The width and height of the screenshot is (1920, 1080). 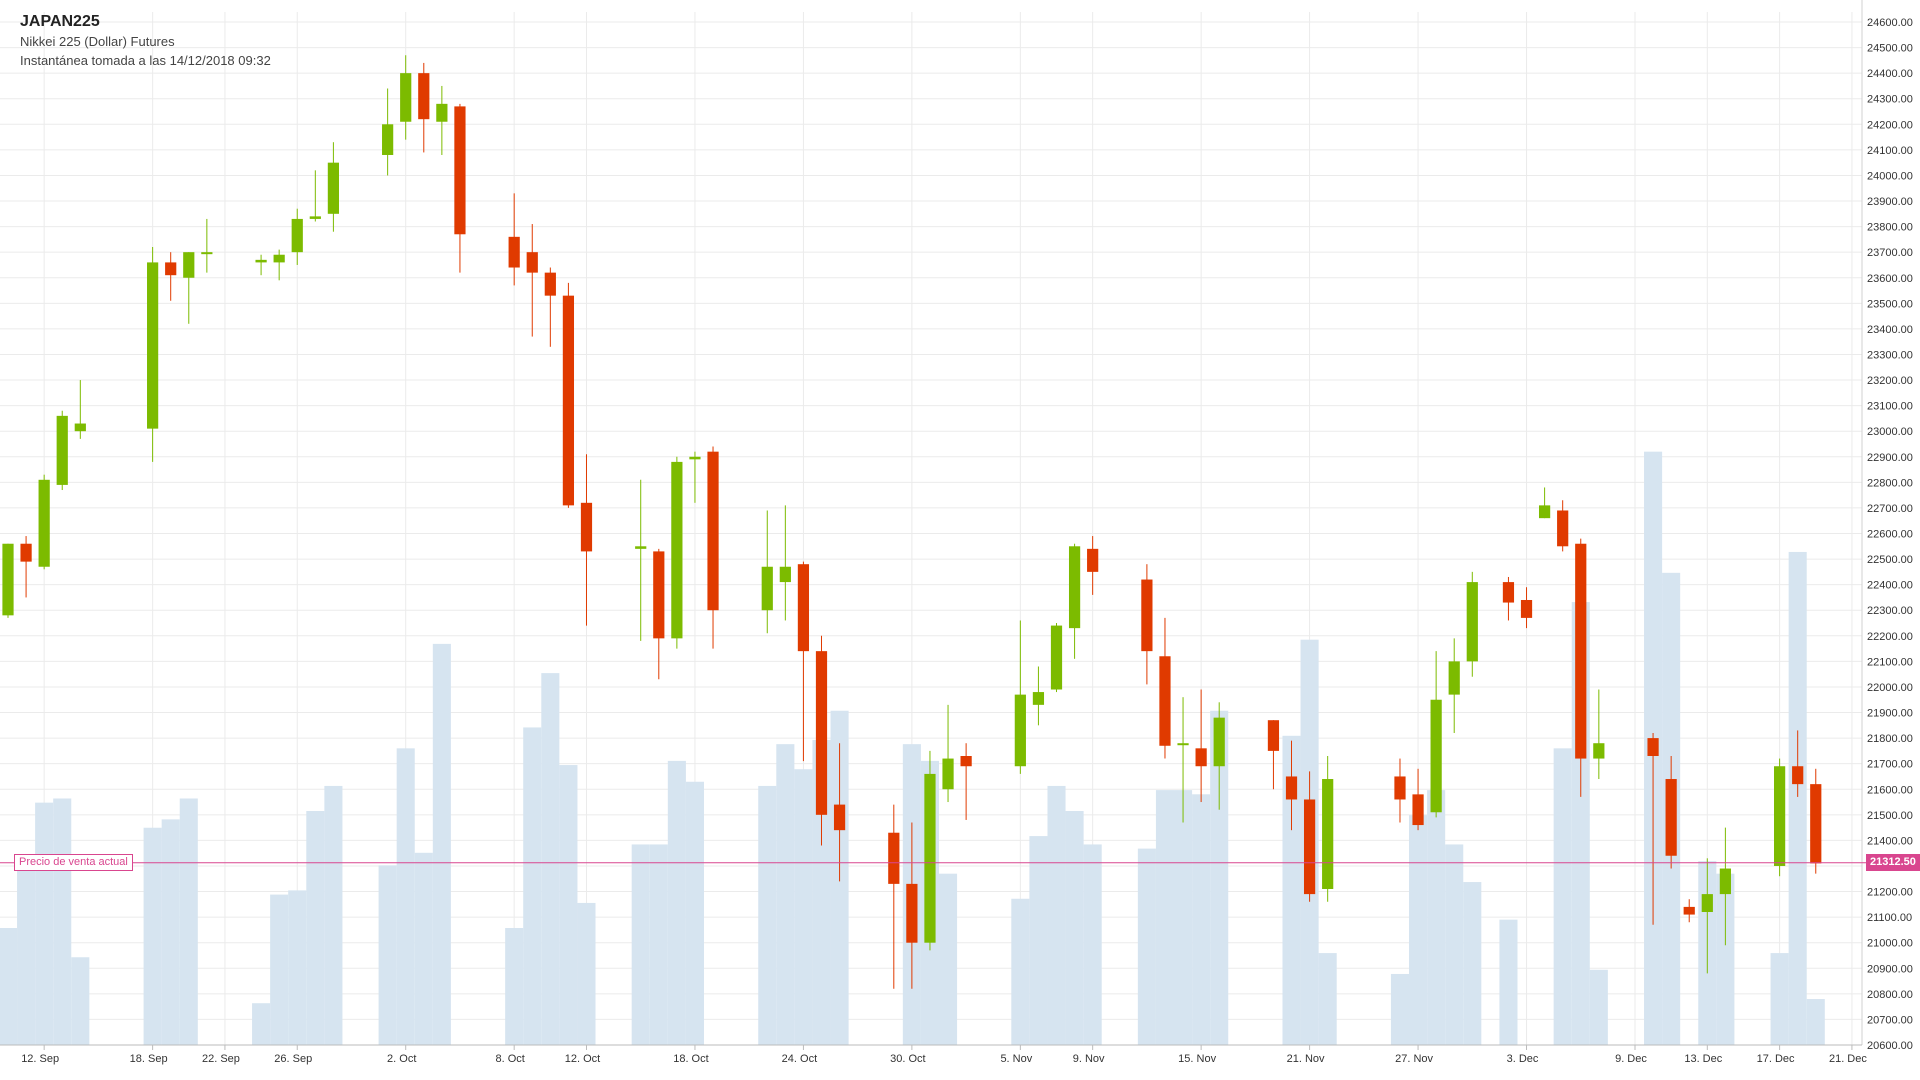 What do you see at coordinates (1890, 381) in the screenshot?
I see `y-tick-label: 23200.00` at bounding box center [1890, 381].